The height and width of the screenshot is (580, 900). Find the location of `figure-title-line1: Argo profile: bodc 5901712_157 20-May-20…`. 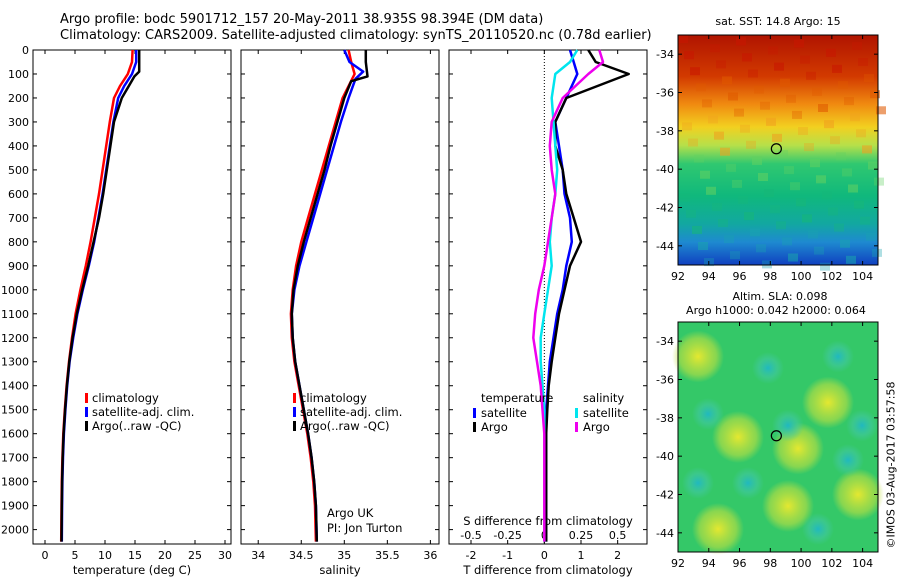

figure-title-line1: Argo profile: bodc 5901712_157 20-May-20… is located at coordinates (302, 19).